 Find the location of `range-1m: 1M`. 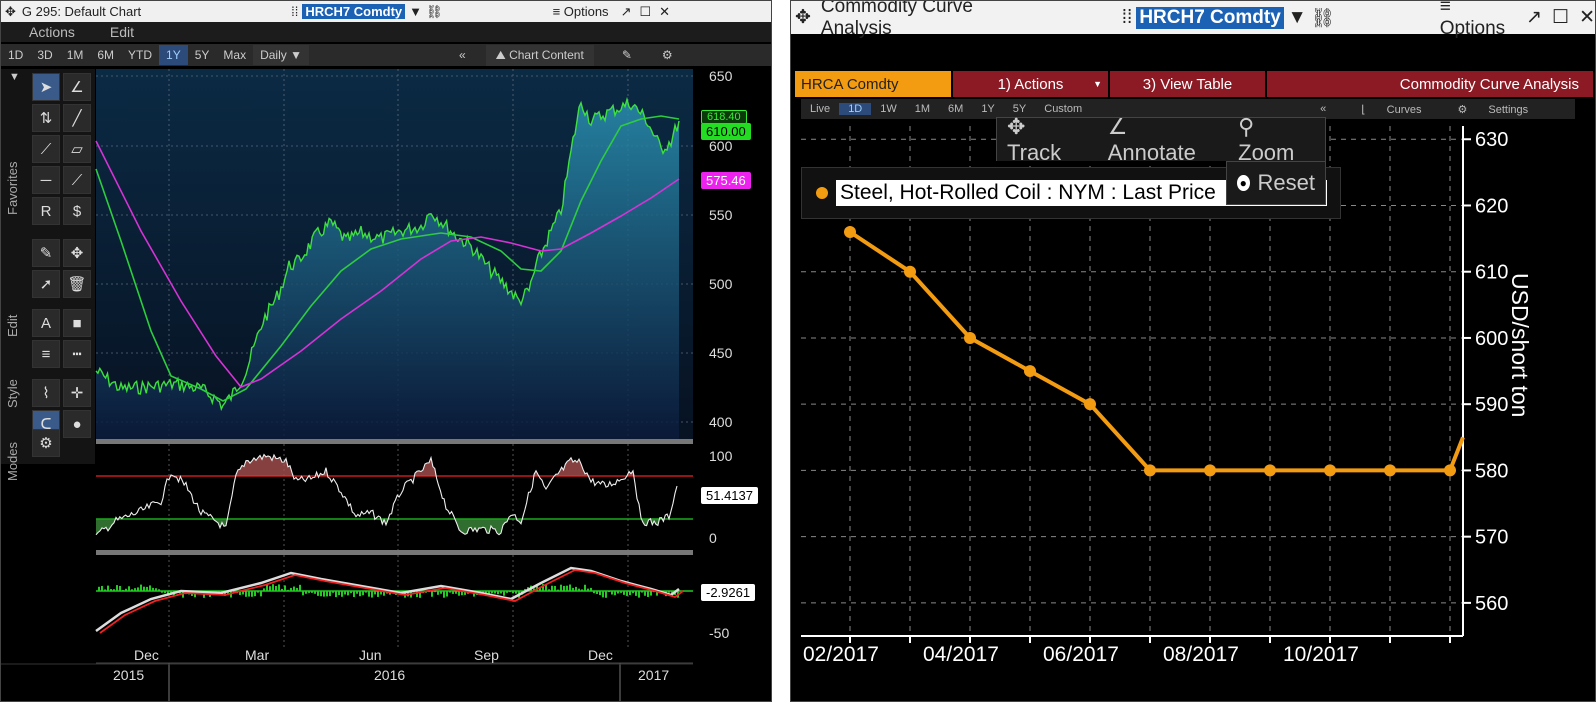

range-1m: 1M is located at coordinates (922, 109).